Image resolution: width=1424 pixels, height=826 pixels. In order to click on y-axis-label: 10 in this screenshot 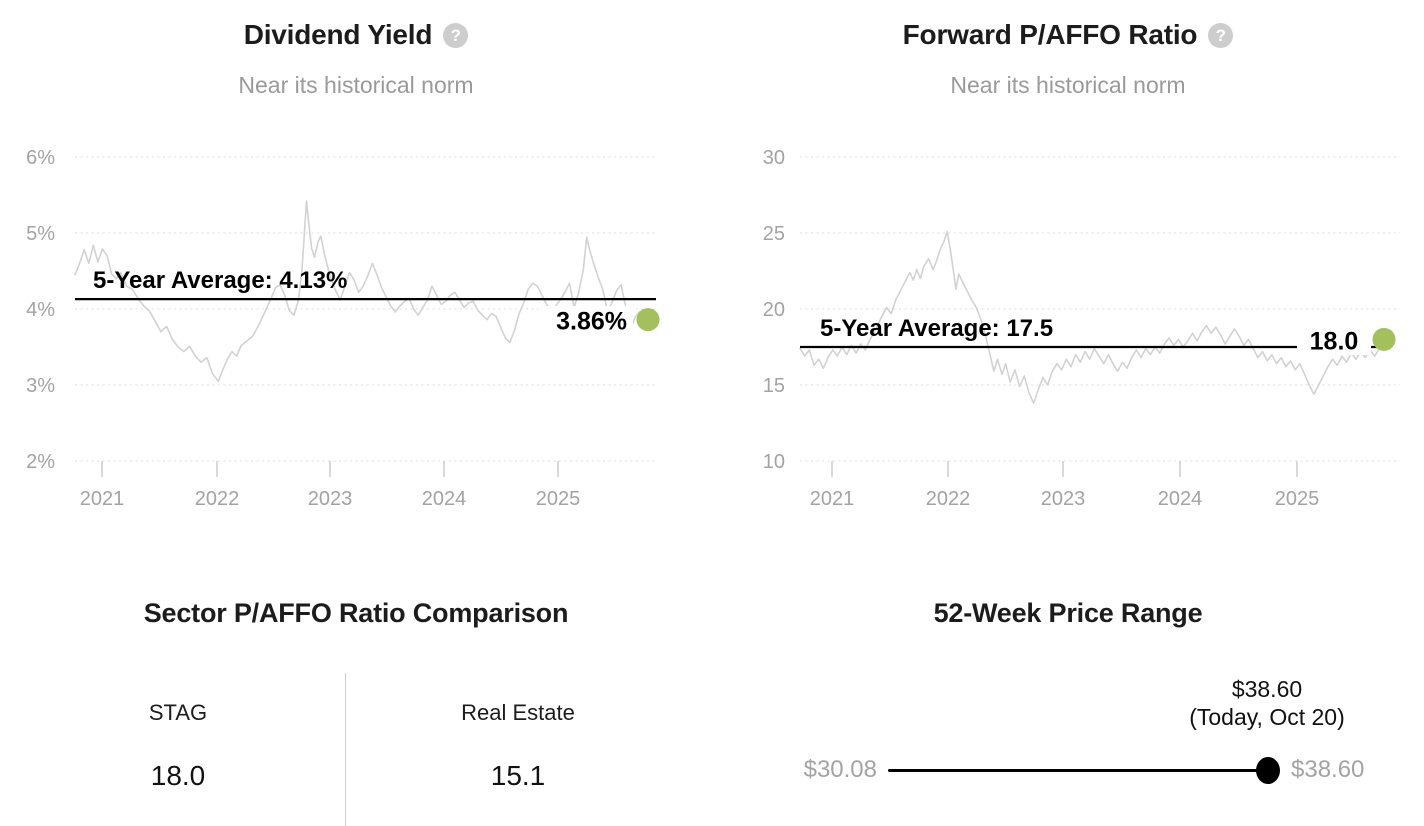, I will do `click(774, 462)`.